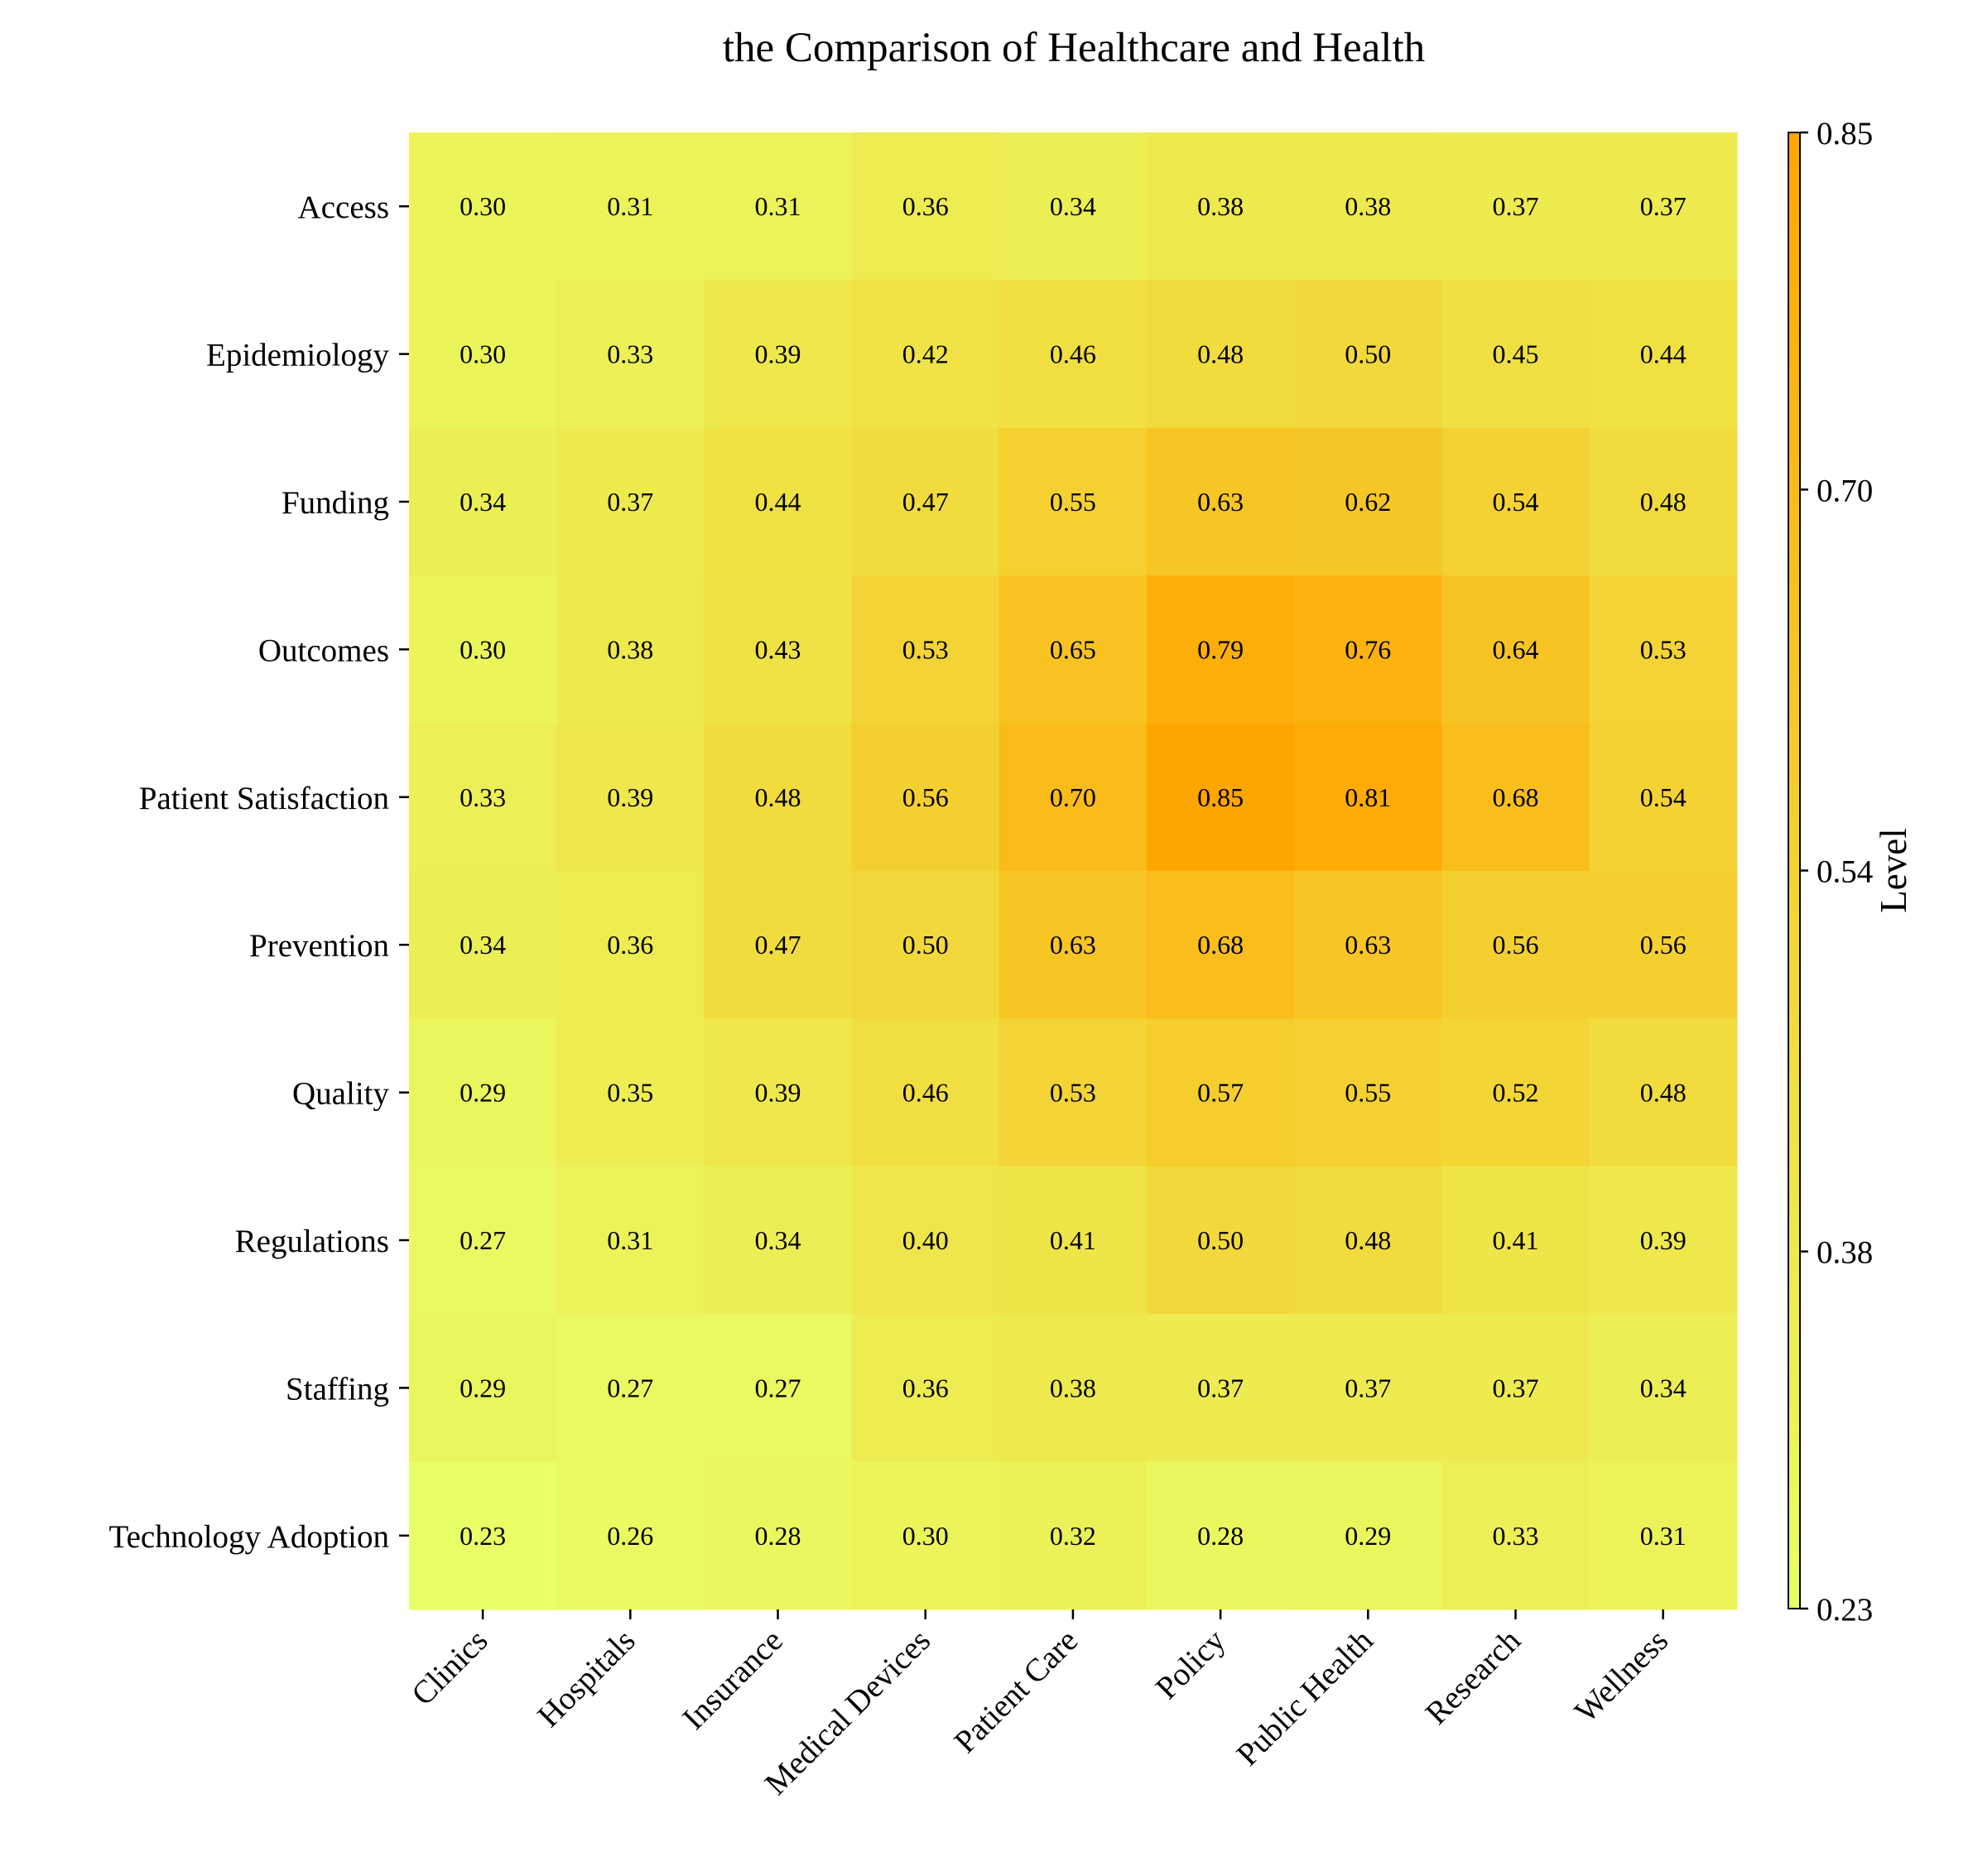 The width and height of the screenshot is (1973, 1876). I want to click on x-tick-label: Public Health, so click(1304, 1698).